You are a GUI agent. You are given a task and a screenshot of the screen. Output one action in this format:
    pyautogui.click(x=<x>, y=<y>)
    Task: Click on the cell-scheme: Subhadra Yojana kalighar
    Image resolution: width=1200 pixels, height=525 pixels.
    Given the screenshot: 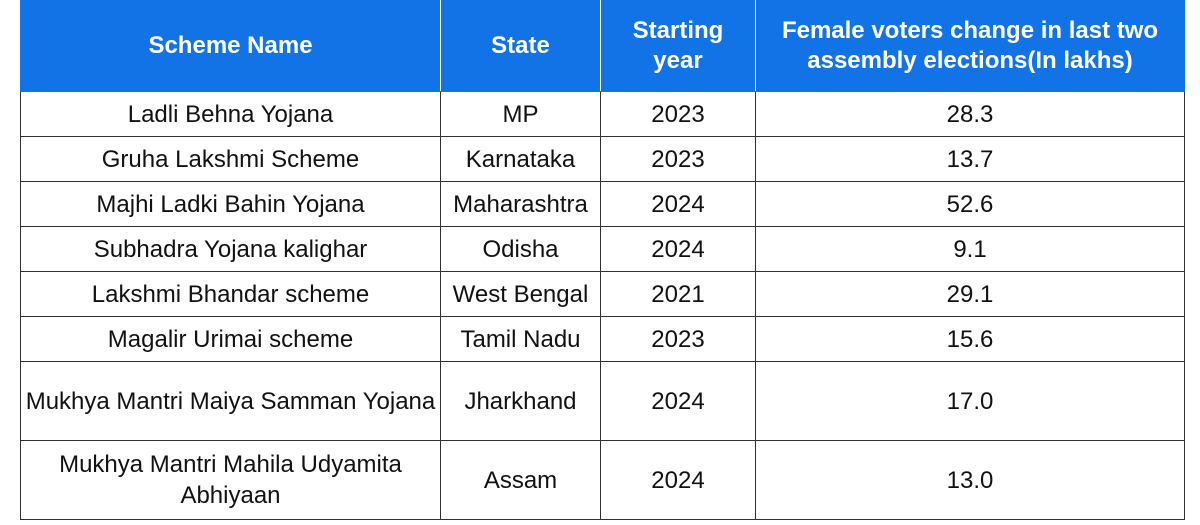 What is the action you would take?
    pyautogui.click(x=230, y=249)
    